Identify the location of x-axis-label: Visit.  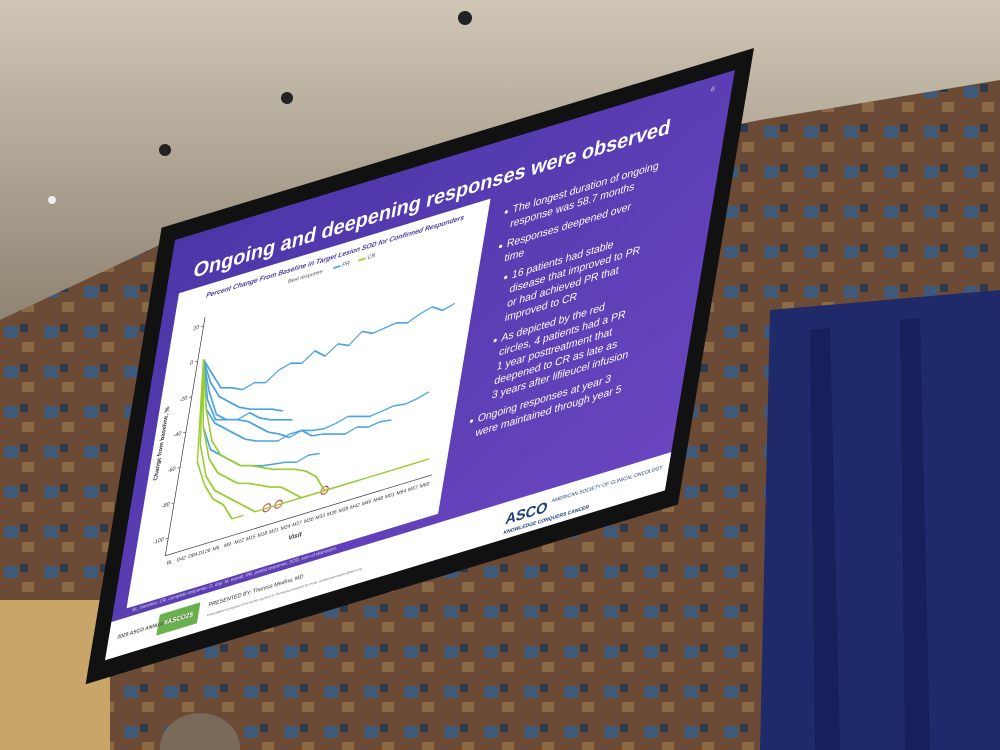
(295, 536).